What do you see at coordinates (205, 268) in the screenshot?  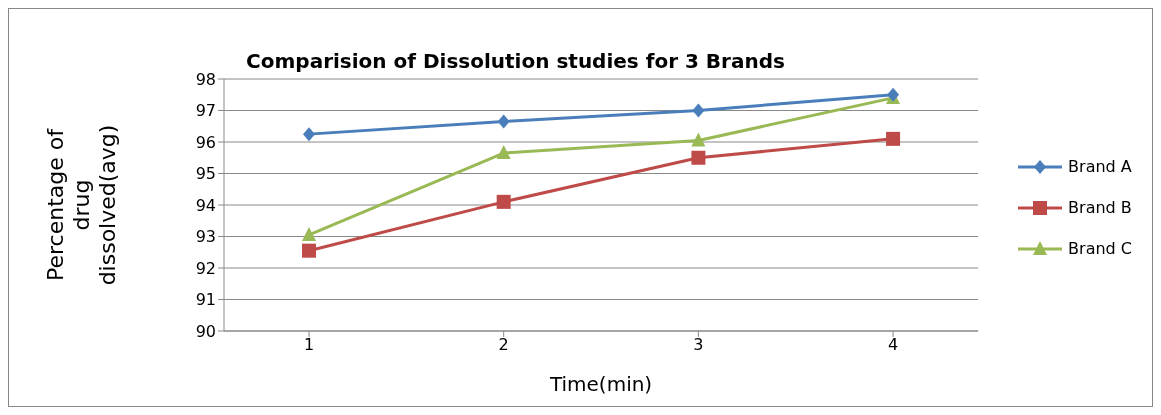 I see `y-tick-label: 92` at bounding box center [205, 268].